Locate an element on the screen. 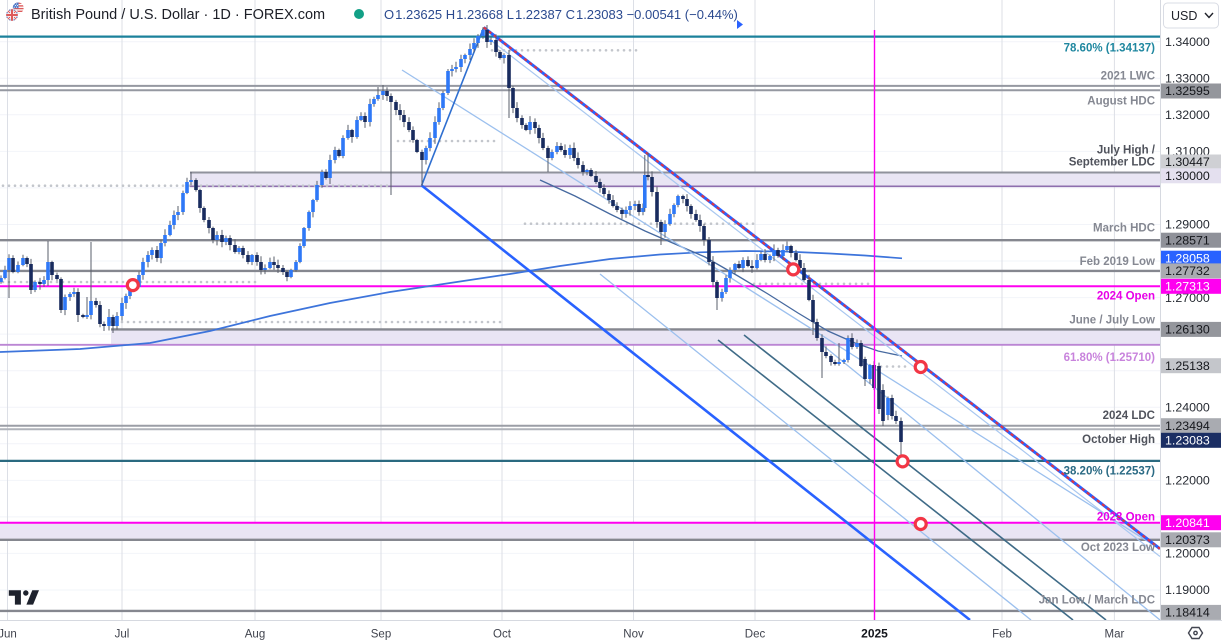  svg-text: USD is located at coordinates (1184, 16).